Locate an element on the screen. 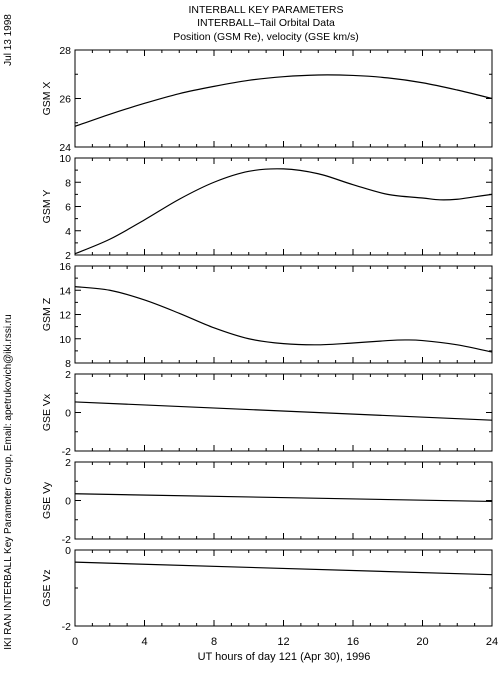  x-tick-label: 12 is located at coordinates (283, 642).